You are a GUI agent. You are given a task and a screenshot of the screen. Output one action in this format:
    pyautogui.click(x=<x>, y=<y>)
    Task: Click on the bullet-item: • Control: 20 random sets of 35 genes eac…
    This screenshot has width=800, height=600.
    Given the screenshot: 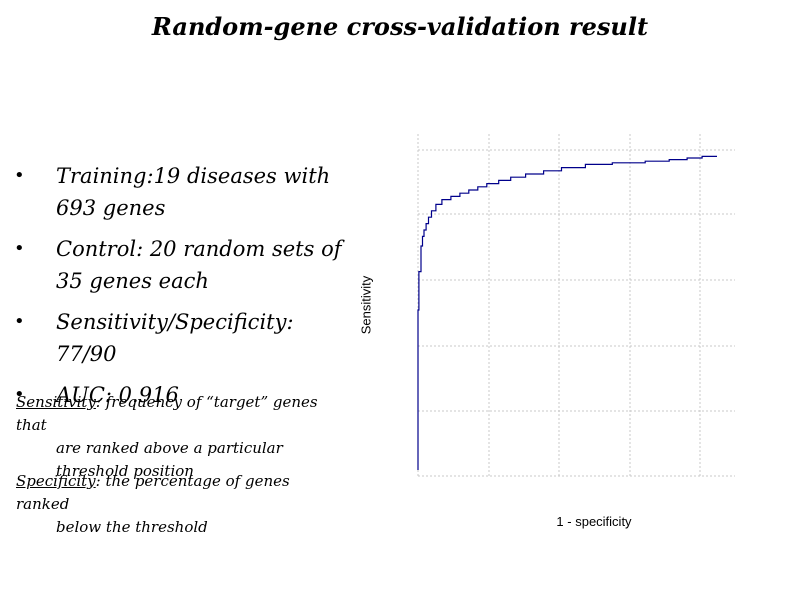 What is the action you would take?
    pyautogui.click(x=184, y=265)
    